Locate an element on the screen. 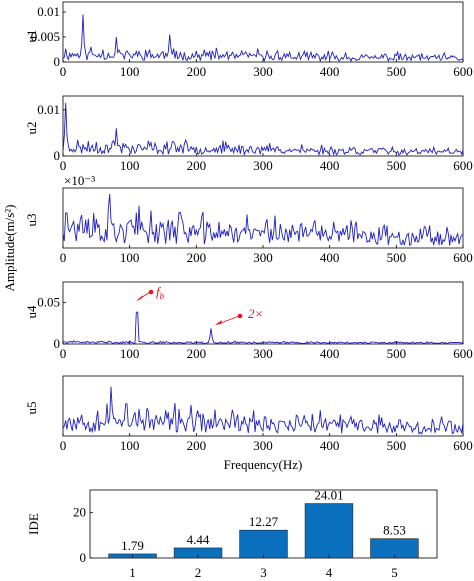 Image resolution: width=474 pixels, height=581 pixels. panel-u4: u4 0 100 200 300 400 500 600 00.05 fb 2× is located at coordinates (248, 321).